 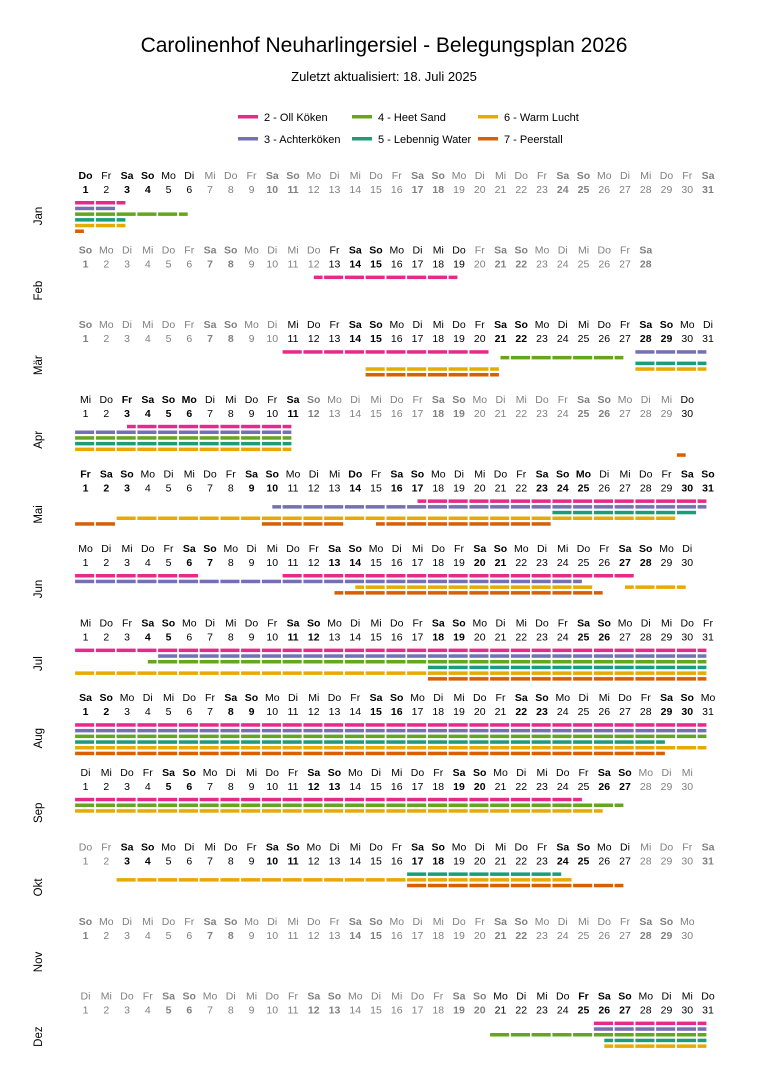 What do you see at coordinates (438, 861) in the screenshot?
I see `day-number: 18` at bounding box center [438, 861].